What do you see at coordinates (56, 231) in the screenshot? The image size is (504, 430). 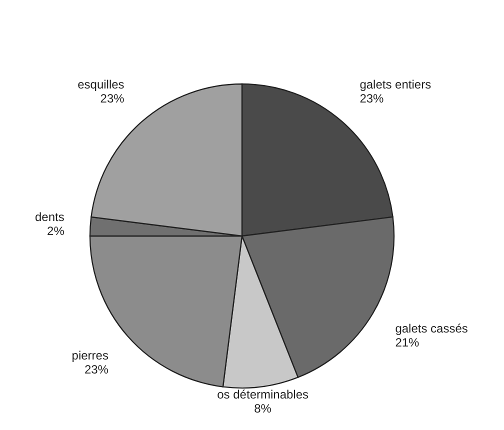 I see `data-label: 2%` at bounding box center [56, 231].